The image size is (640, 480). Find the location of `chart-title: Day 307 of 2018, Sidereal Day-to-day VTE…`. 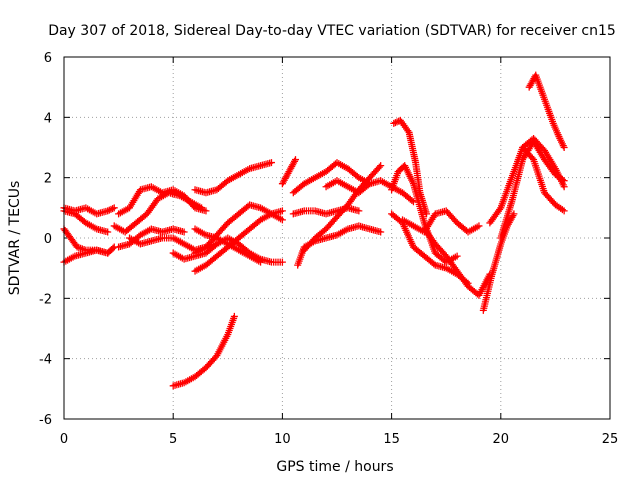

chart-title: Day 307 of 2018, Sidereal Day-to-day VTE… is located at coordinates (332, 31).